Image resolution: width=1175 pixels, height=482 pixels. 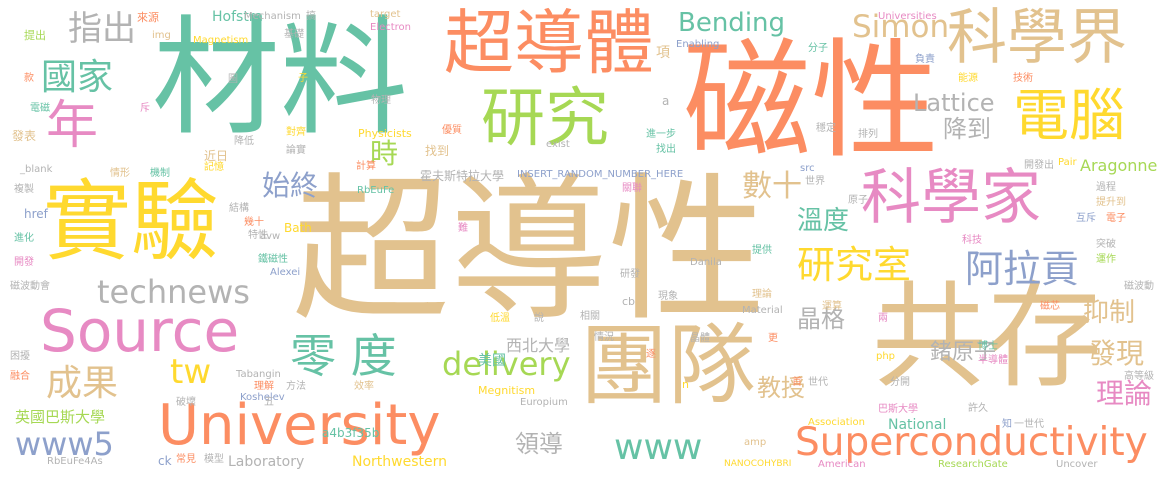 I want to click on word-cloud-word: 進一步, so click(x=661, y=134).